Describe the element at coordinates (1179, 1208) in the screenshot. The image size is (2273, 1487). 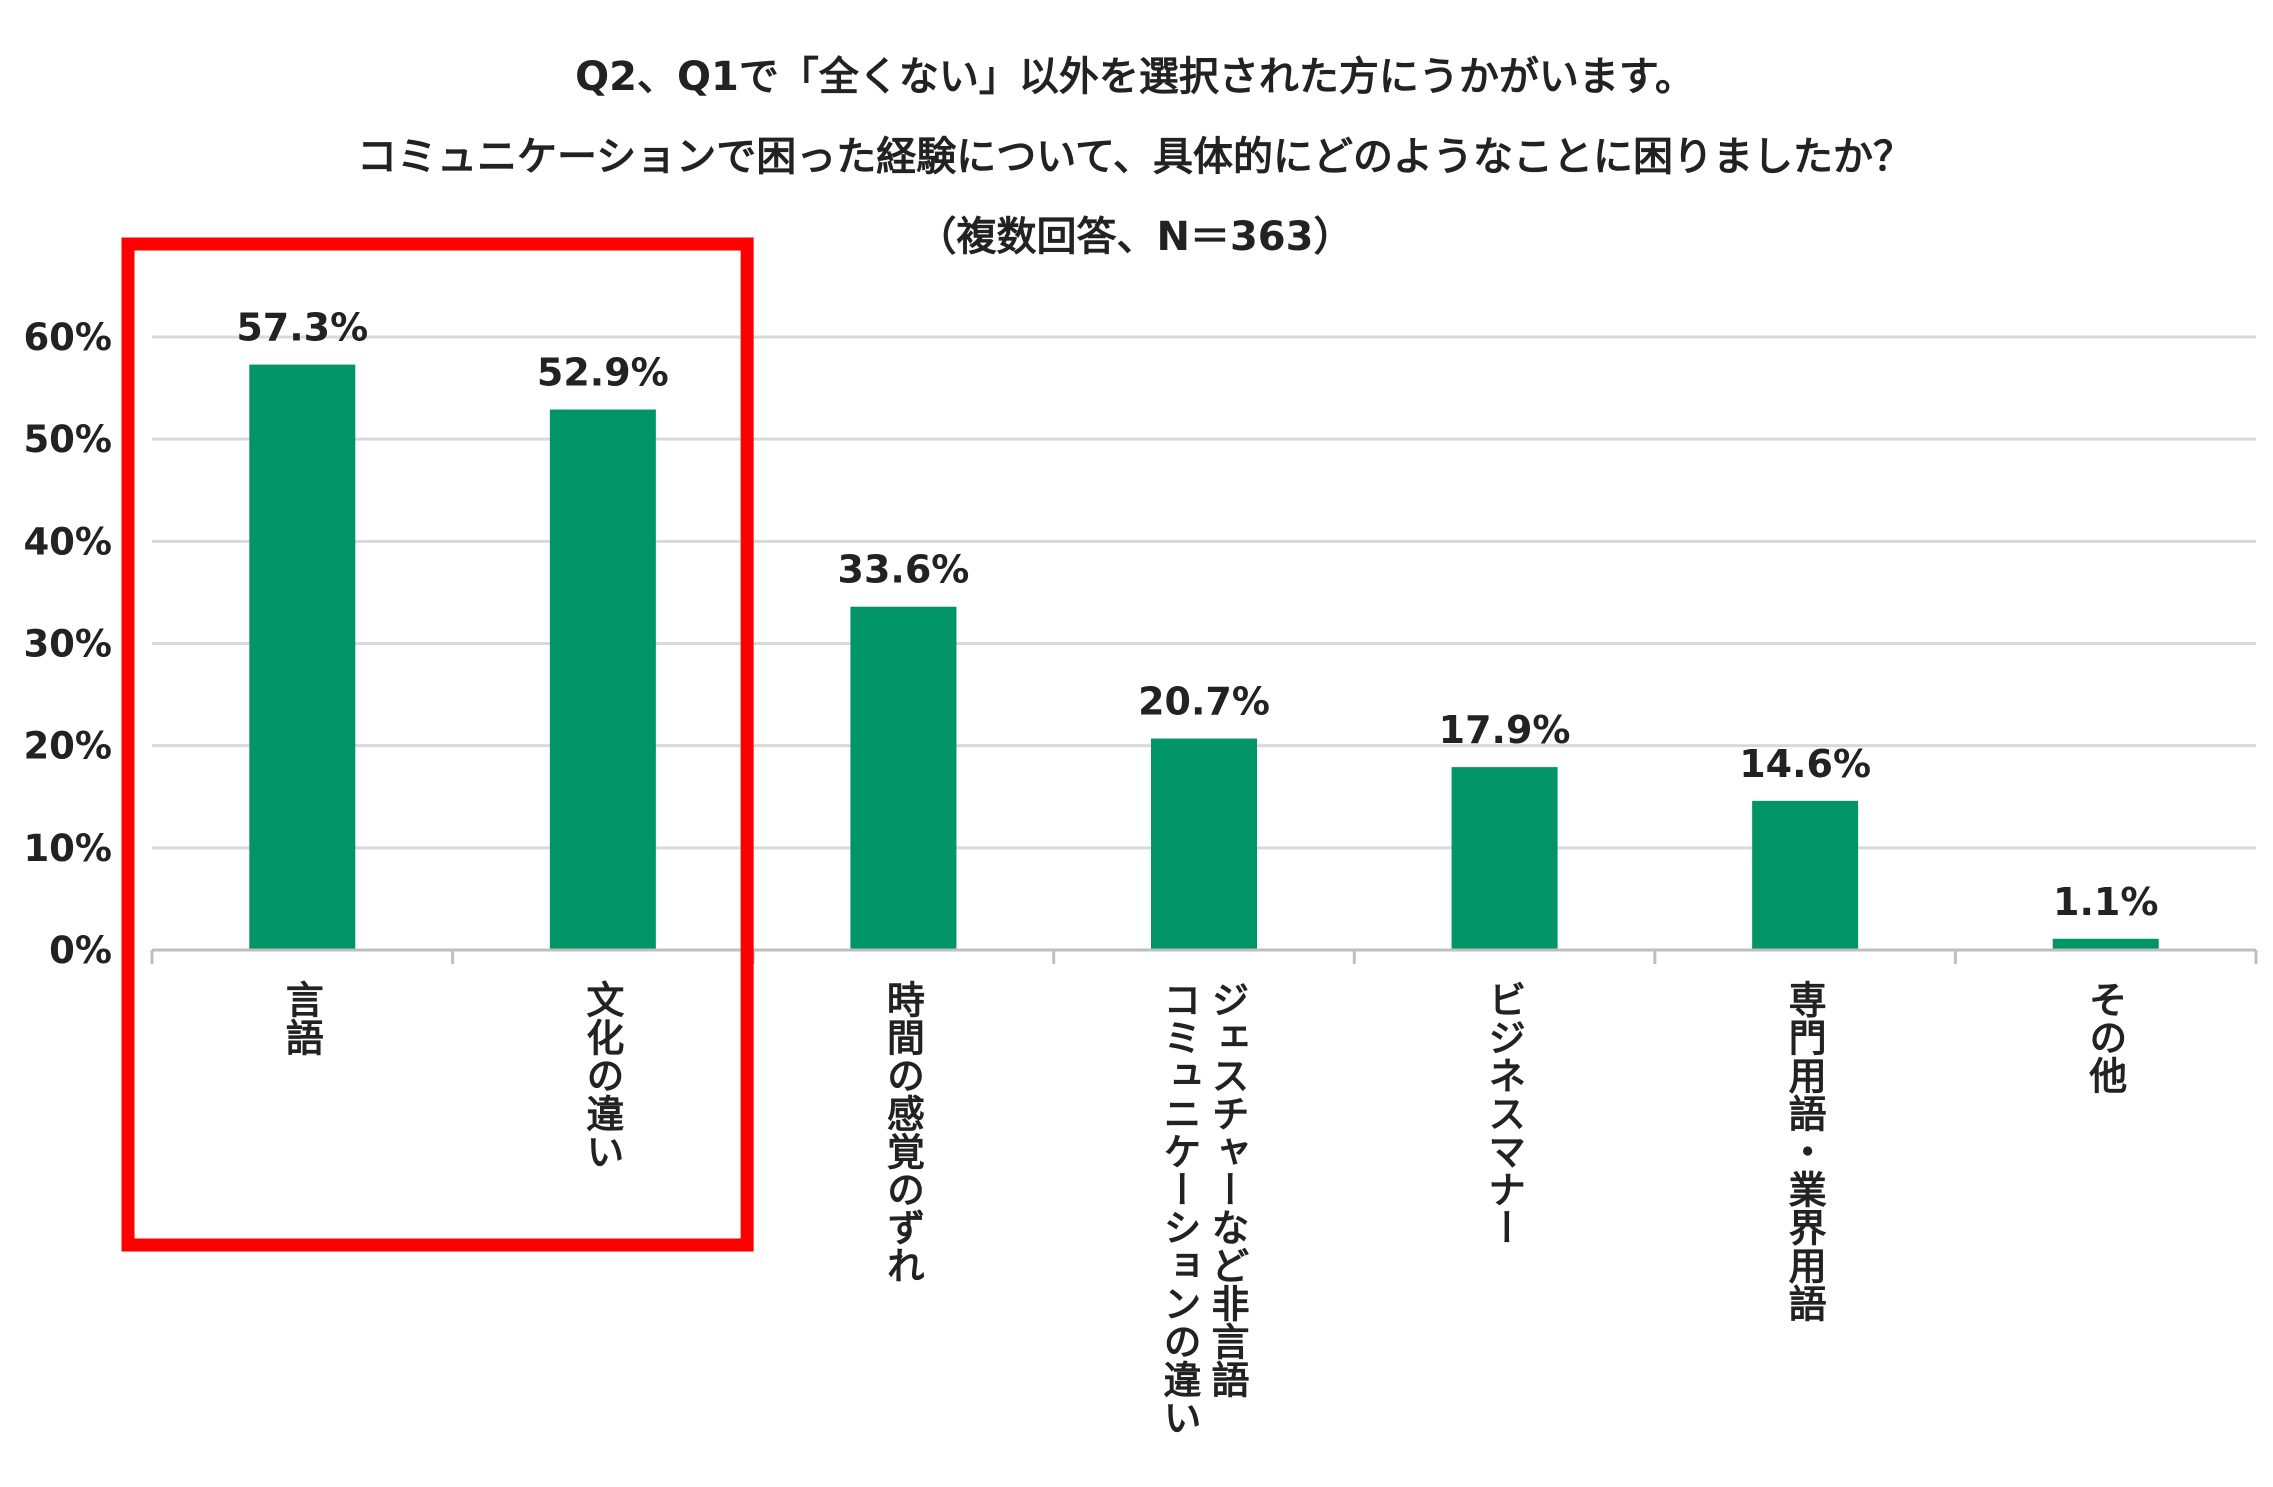
I see `x-category-label: コミュニケーションの違い` at that location.